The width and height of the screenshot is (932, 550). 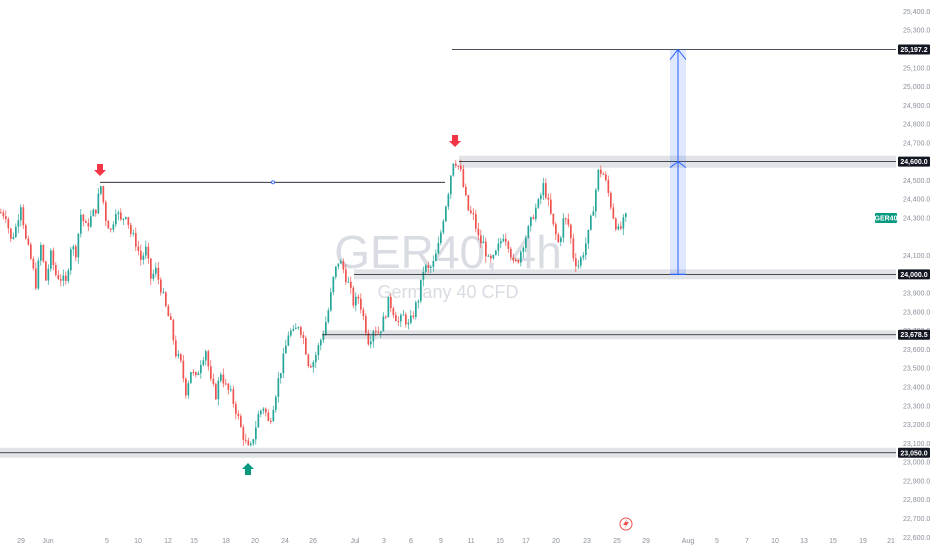 I want to click on line-midpoint-handle, so click(x=273, y=182).